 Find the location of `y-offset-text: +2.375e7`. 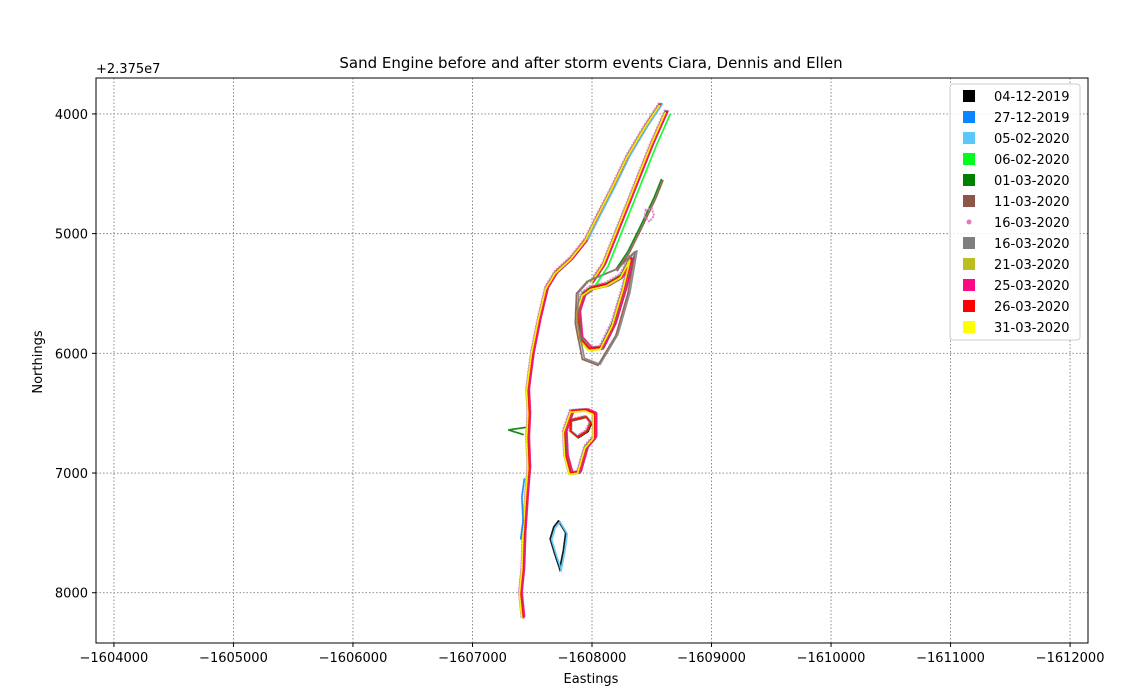

y-offset-text: +2.375e7 is located at coordinates (128, 69).